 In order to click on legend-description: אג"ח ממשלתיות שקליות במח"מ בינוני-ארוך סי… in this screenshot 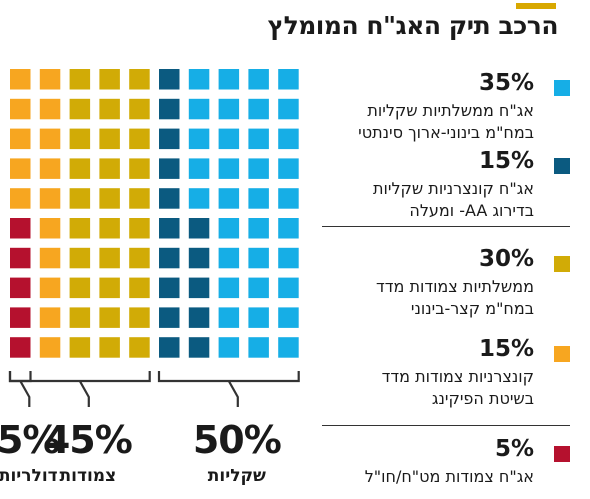, I will do `click(446, 122)`.